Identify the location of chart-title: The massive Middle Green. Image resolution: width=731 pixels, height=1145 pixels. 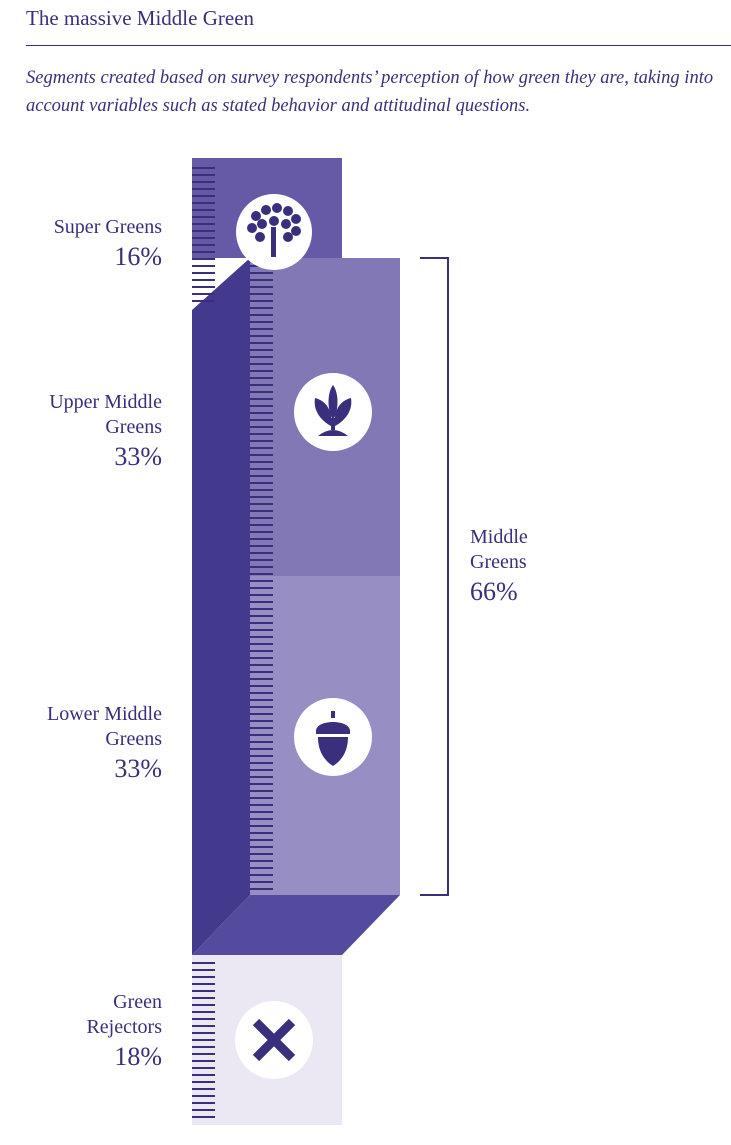
(140, 18).